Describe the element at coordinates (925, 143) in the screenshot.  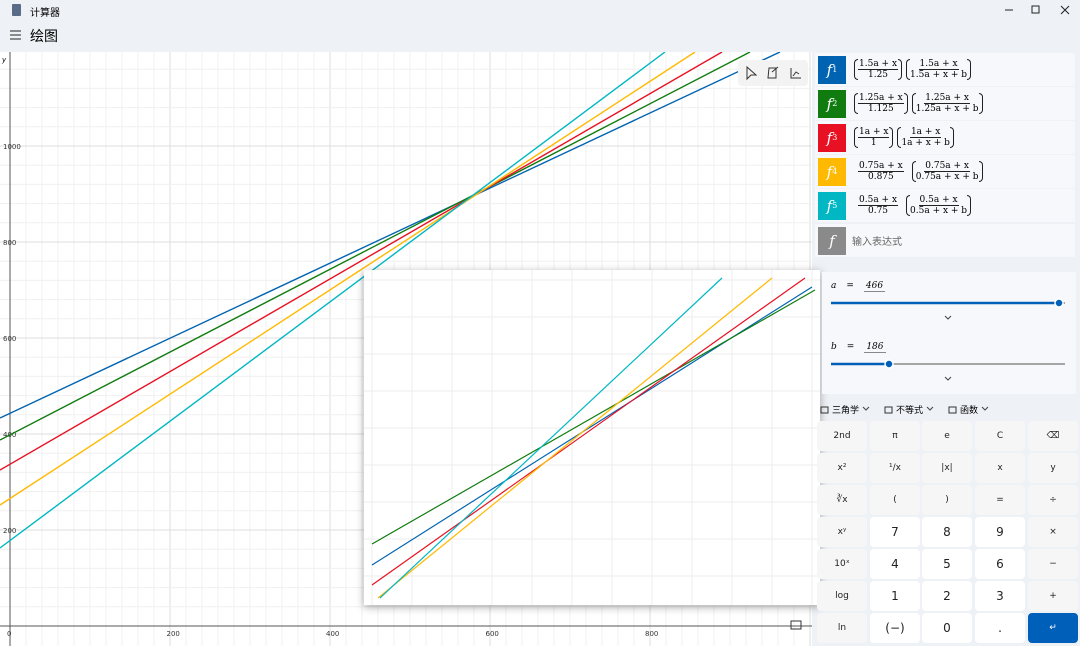
I see `denominator: 1a + x + b` at that location.